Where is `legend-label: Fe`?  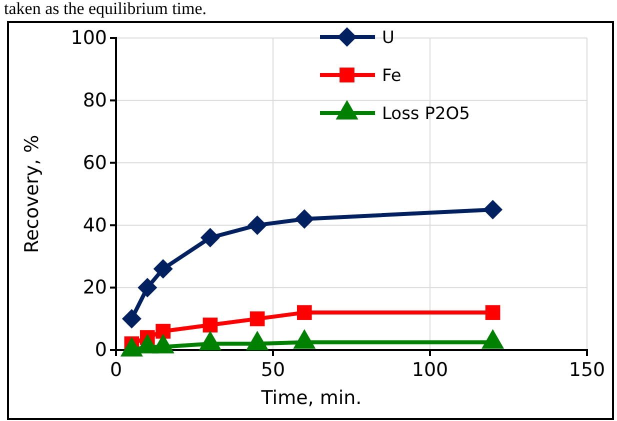 legend-label: Fe is located at coordinates (392, 76).